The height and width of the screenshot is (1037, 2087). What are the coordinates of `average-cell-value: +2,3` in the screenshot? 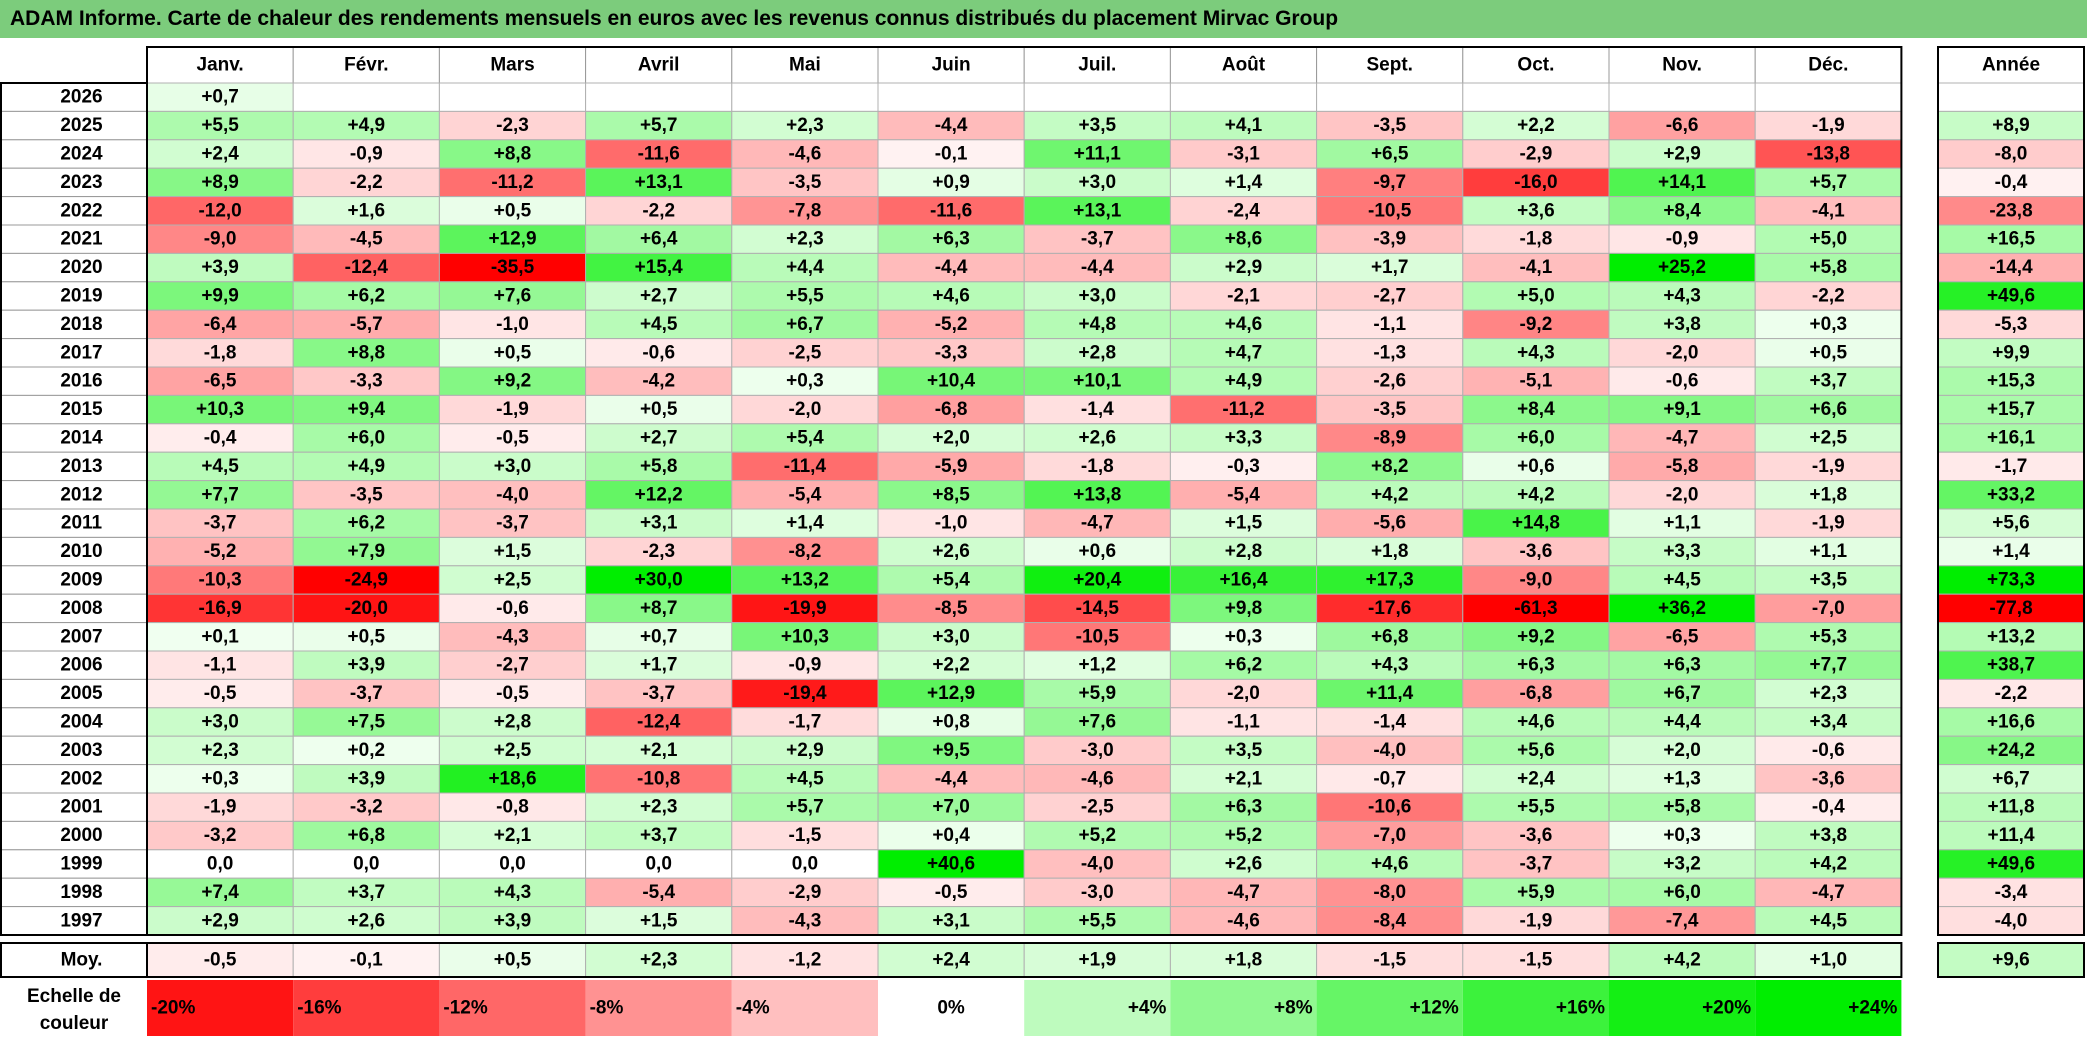 It's located at (659, 960).